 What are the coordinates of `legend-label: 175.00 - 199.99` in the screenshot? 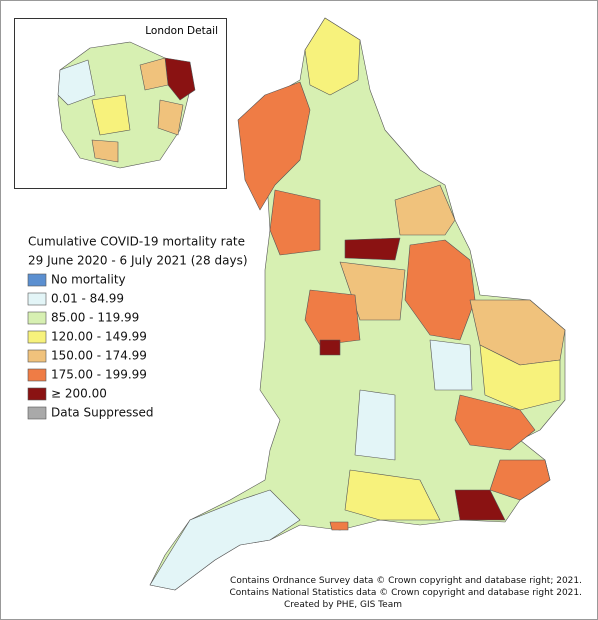 It's located at (99, 375).